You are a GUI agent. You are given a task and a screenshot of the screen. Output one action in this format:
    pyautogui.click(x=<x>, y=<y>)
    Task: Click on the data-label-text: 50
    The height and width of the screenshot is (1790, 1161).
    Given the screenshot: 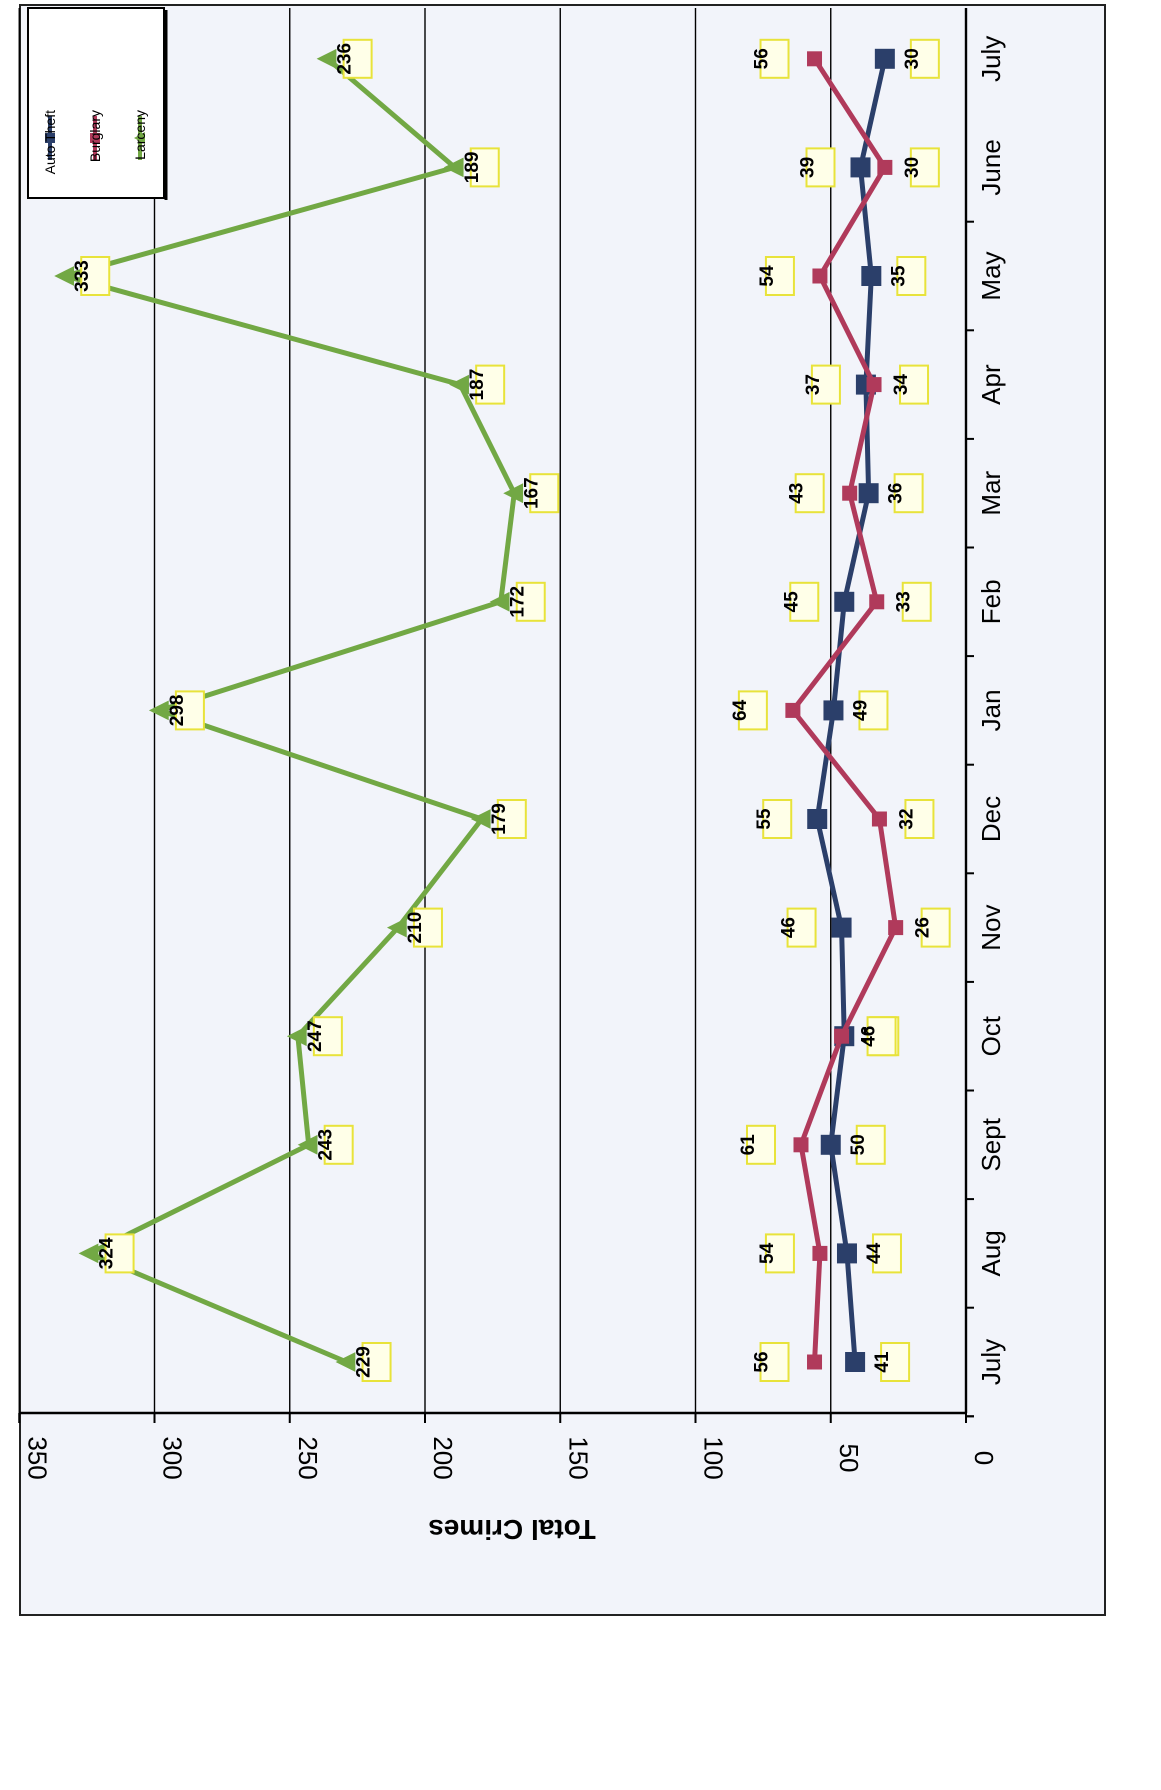 What is the action you would take?
    pyautogui.click(x=858, y=1144)
    